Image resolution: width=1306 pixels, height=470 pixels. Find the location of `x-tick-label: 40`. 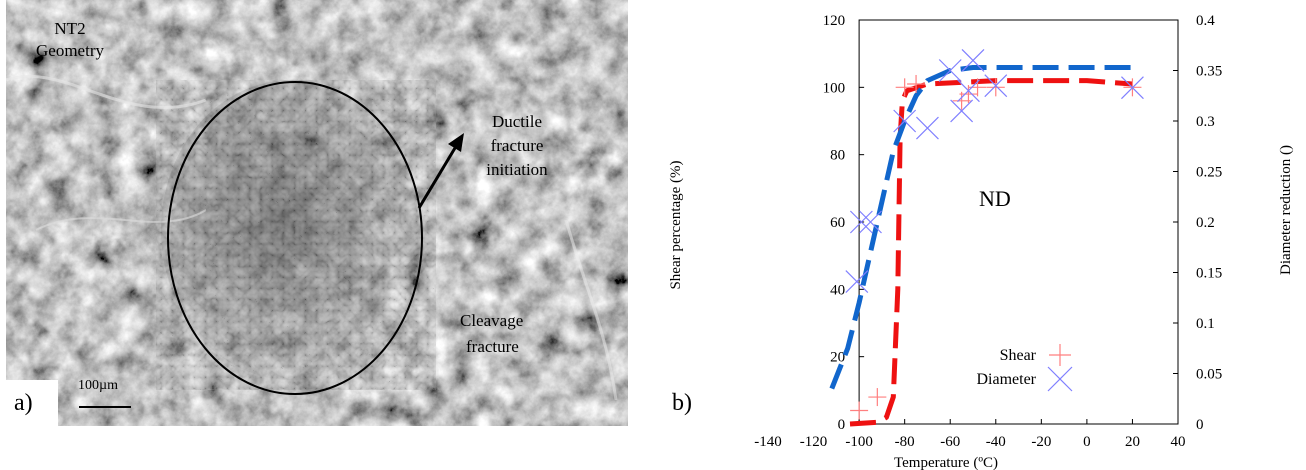

x-tick-label: 40 is located at coordinates (1178, 442).